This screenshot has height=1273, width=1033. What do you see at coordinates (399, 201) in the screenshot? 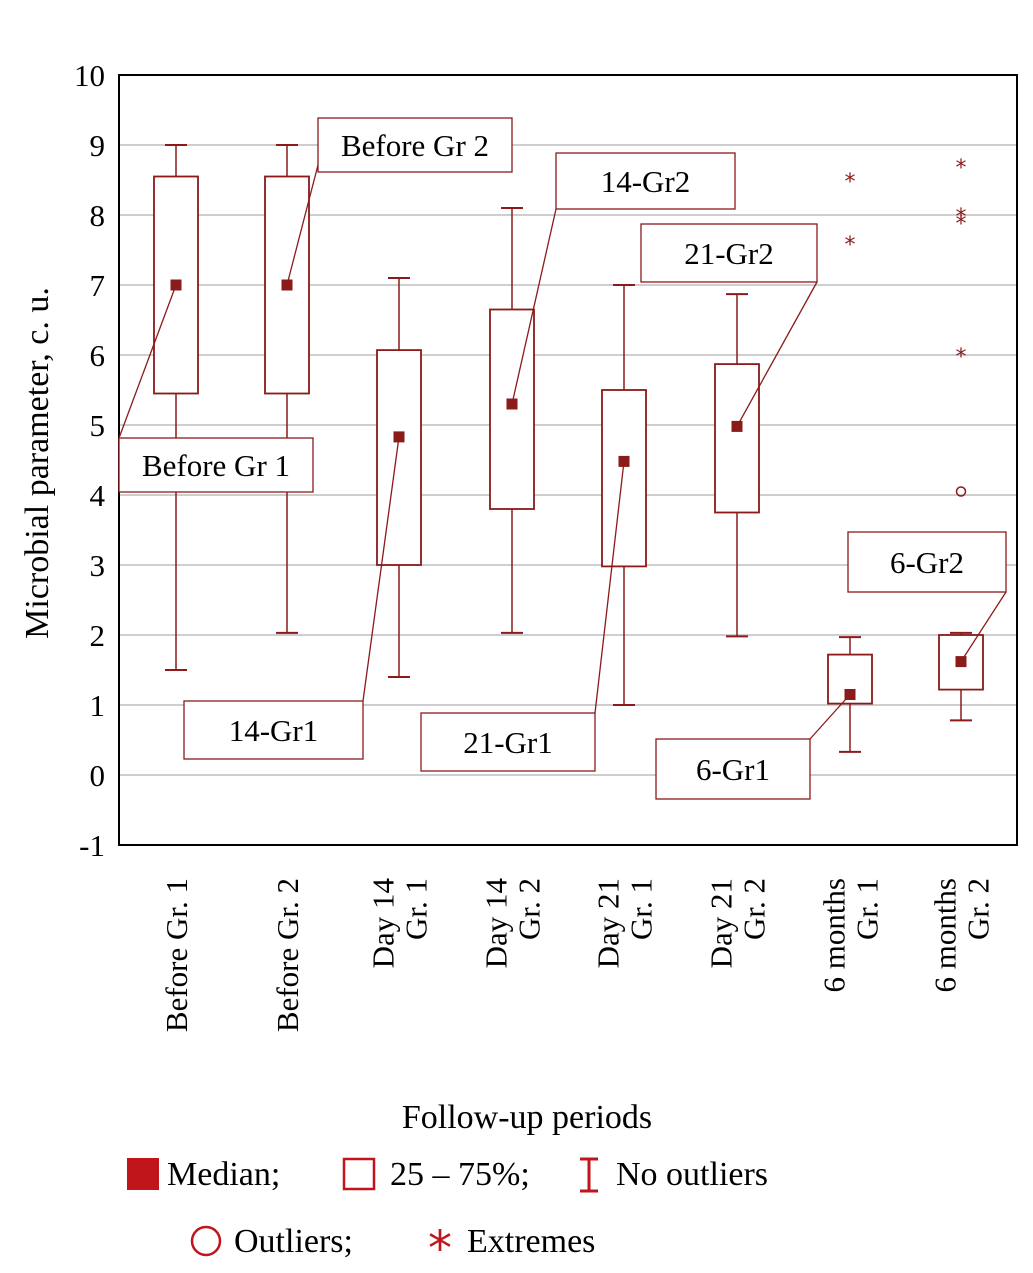
I see `callout-2: Before Gr 2` at bounding box center [399, 201].